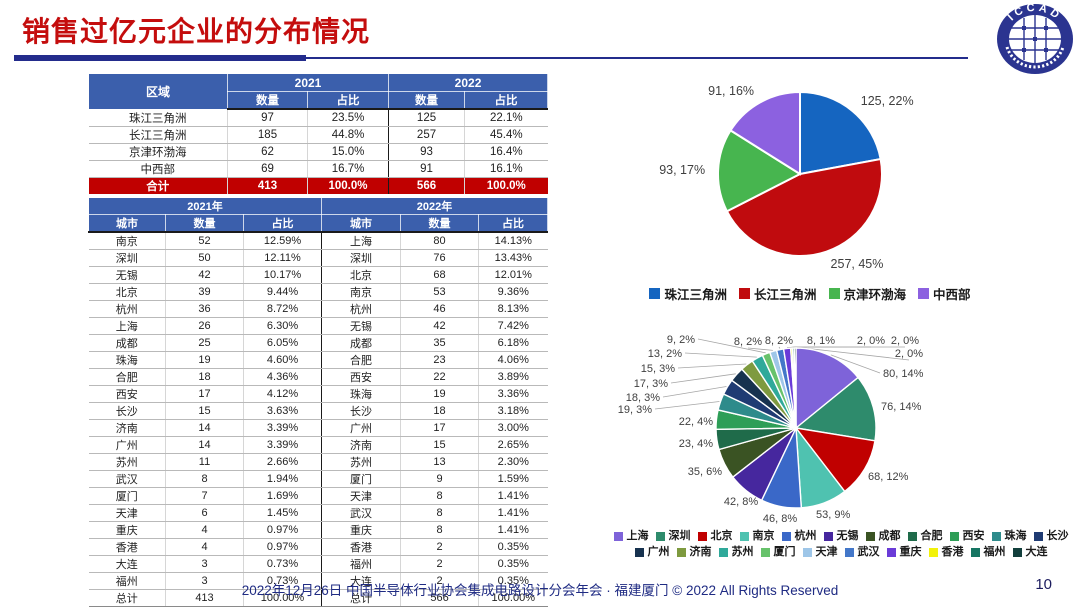 The image size is (1080, 607). What do you see at coordinates (784, 552) in the screenshot?
I see `legend-label: 厦门` at bounding box center [784, 552].